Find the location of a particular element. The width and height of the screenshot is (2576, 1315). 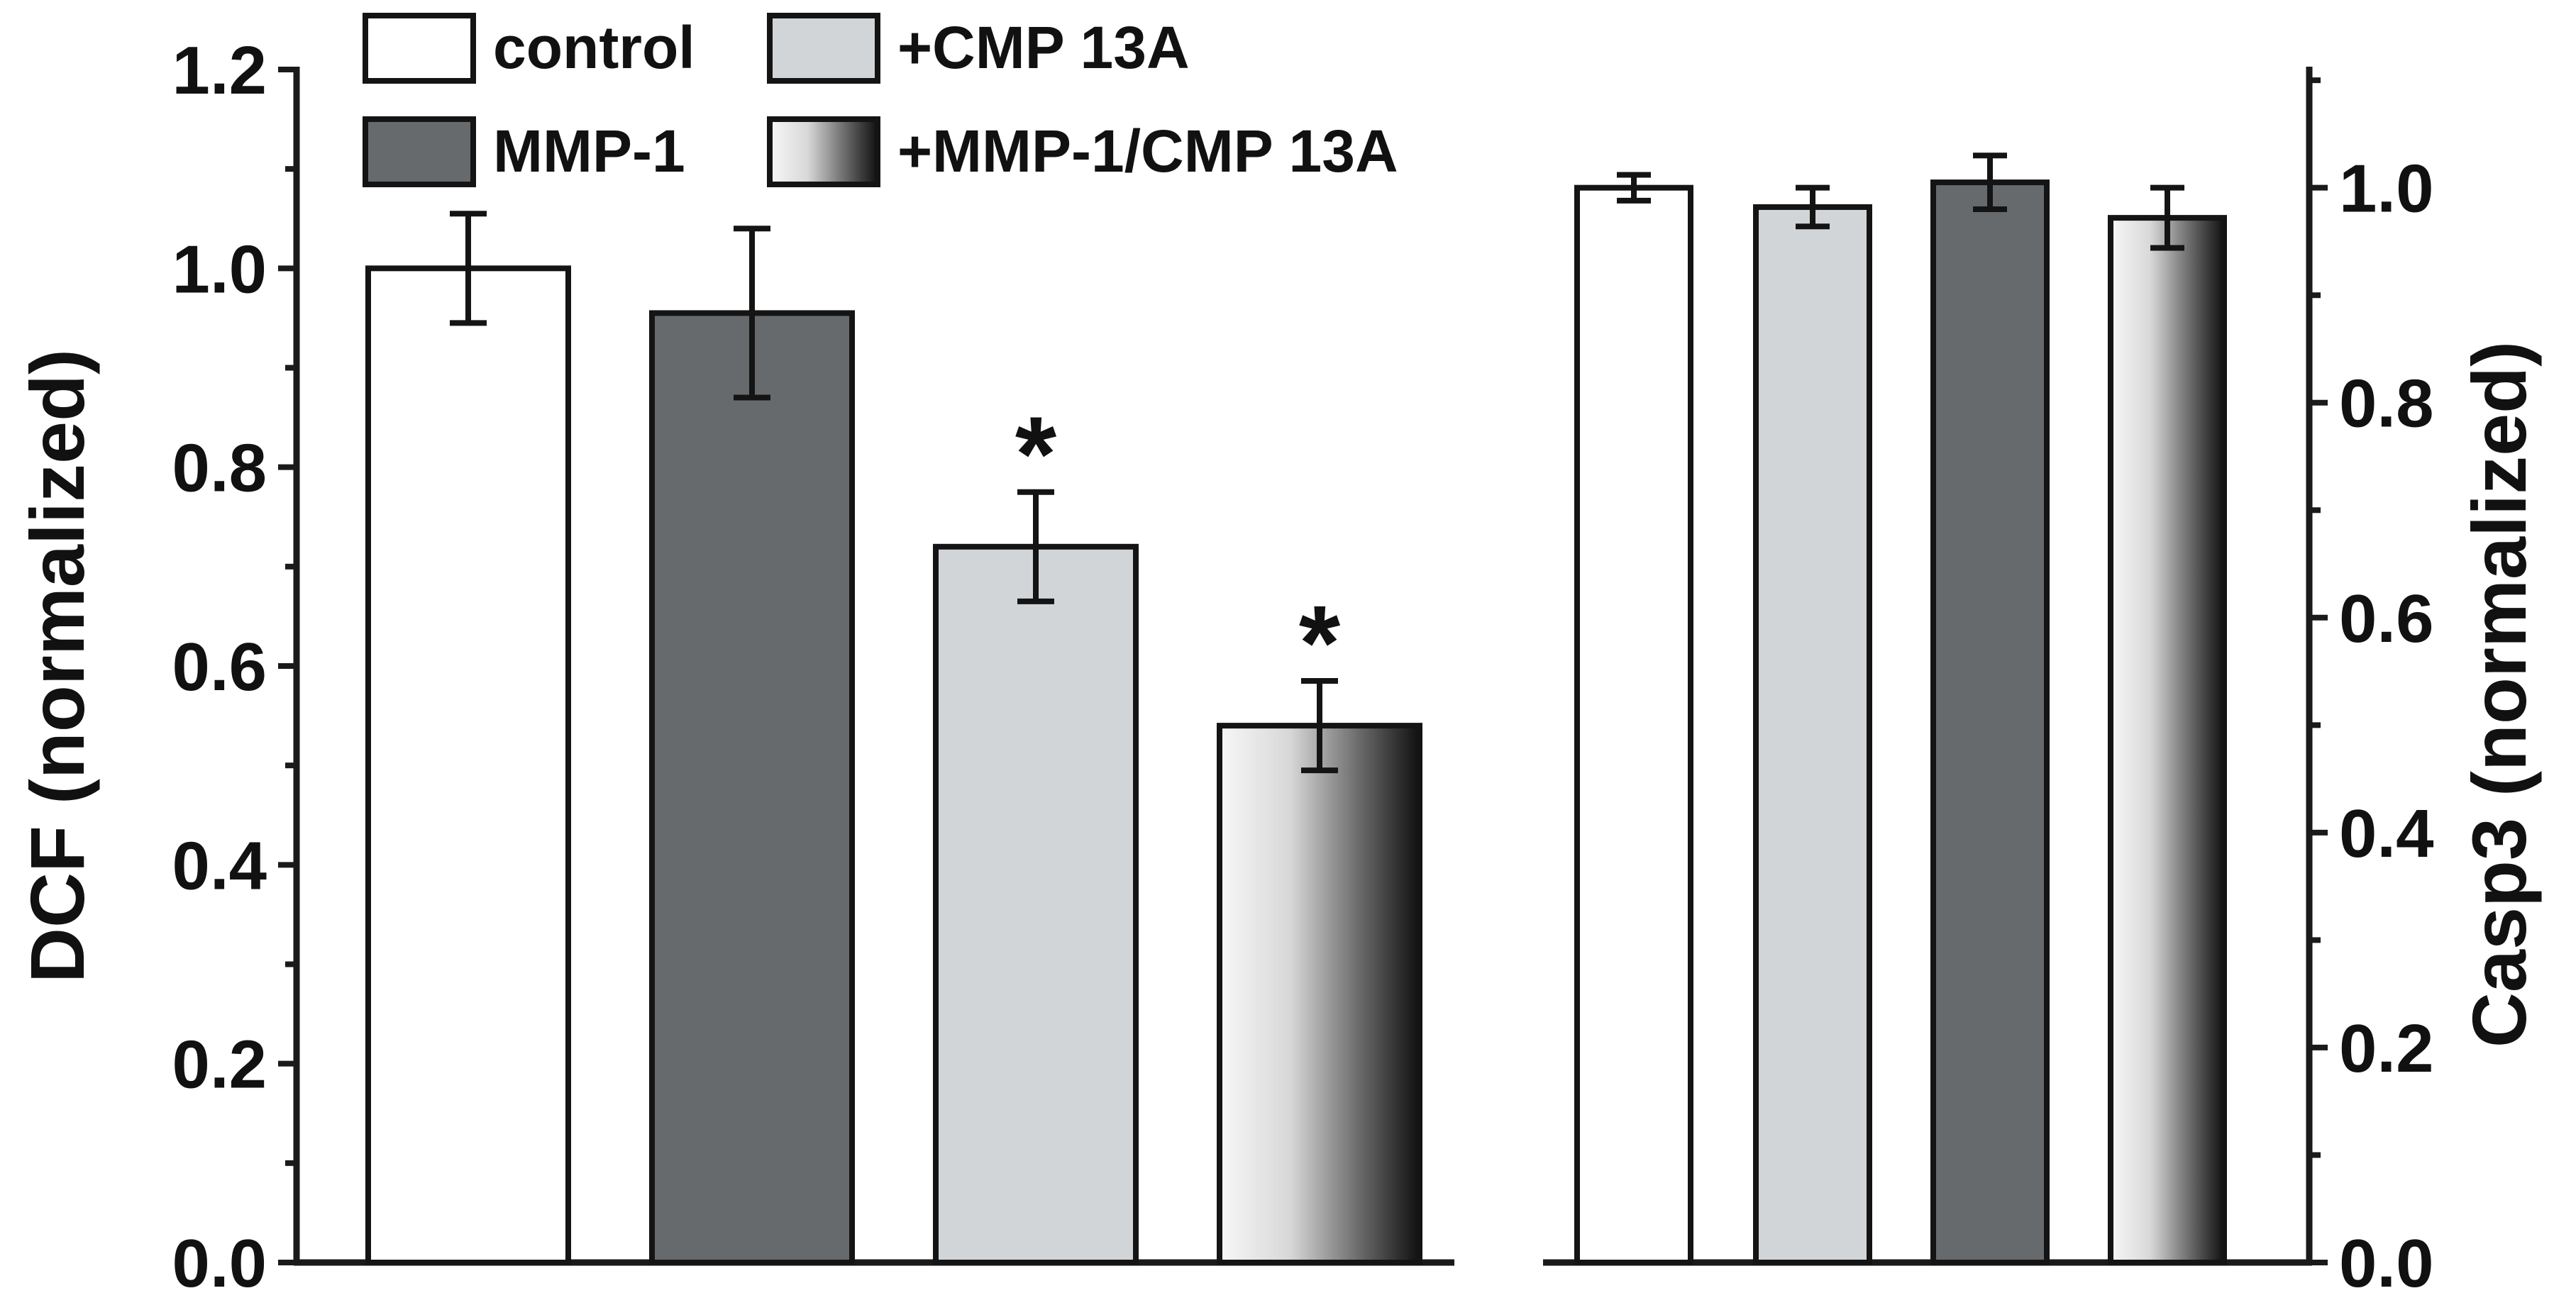

right-y-tick-label: 0.2 is located at coordinates (2386, 1049).